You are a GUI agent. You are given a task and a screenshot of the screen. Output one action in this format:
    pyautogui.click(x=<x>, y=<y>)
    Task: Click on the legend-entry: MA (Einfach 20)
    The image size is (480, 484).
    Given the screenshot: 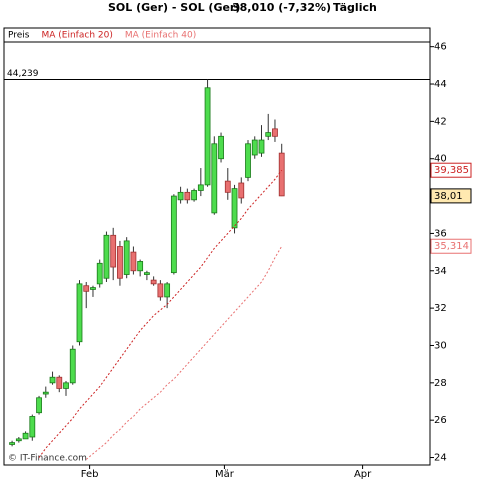 What is the action you would take?
    pyautogui.click(x=77, y=36)
    